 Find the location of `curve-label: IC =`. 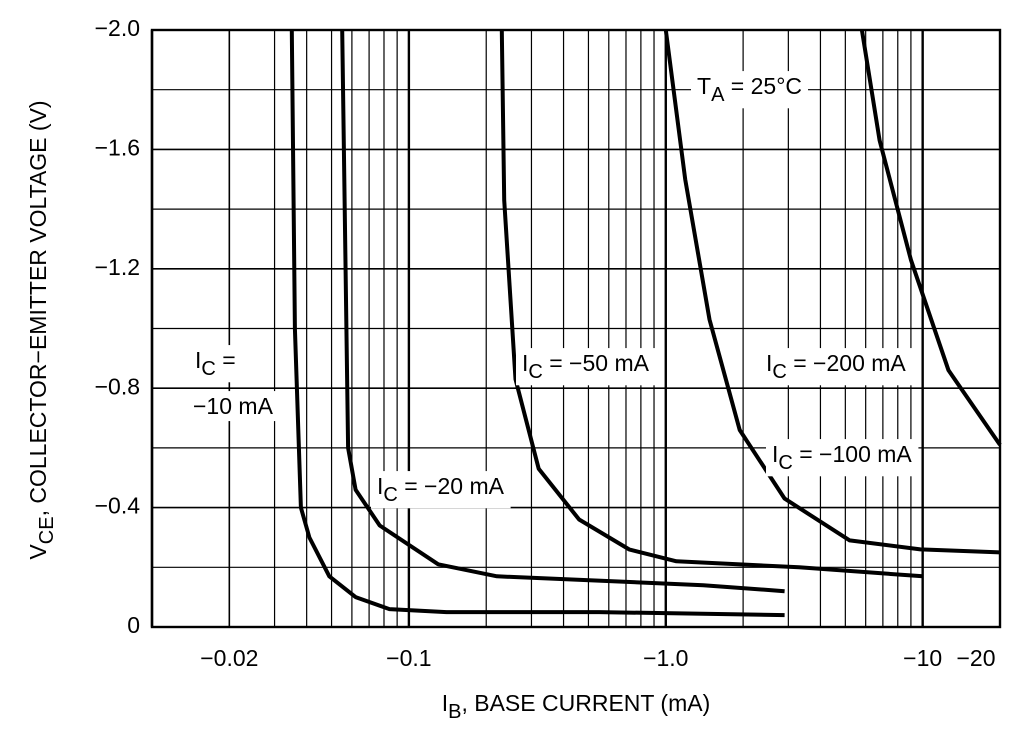

curve-label: IC = is located at coordinates (215, 363).